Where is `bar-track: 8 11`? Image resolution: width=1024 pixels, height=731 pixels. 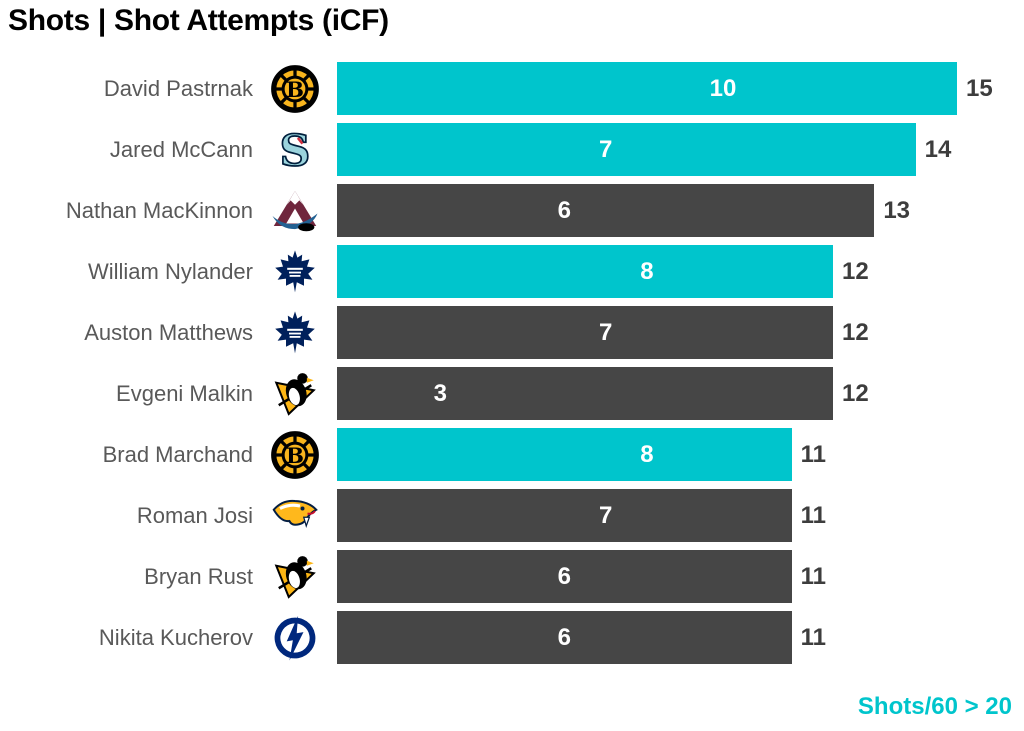
bar-track: 8 11 is located at coordinates (680, 454).